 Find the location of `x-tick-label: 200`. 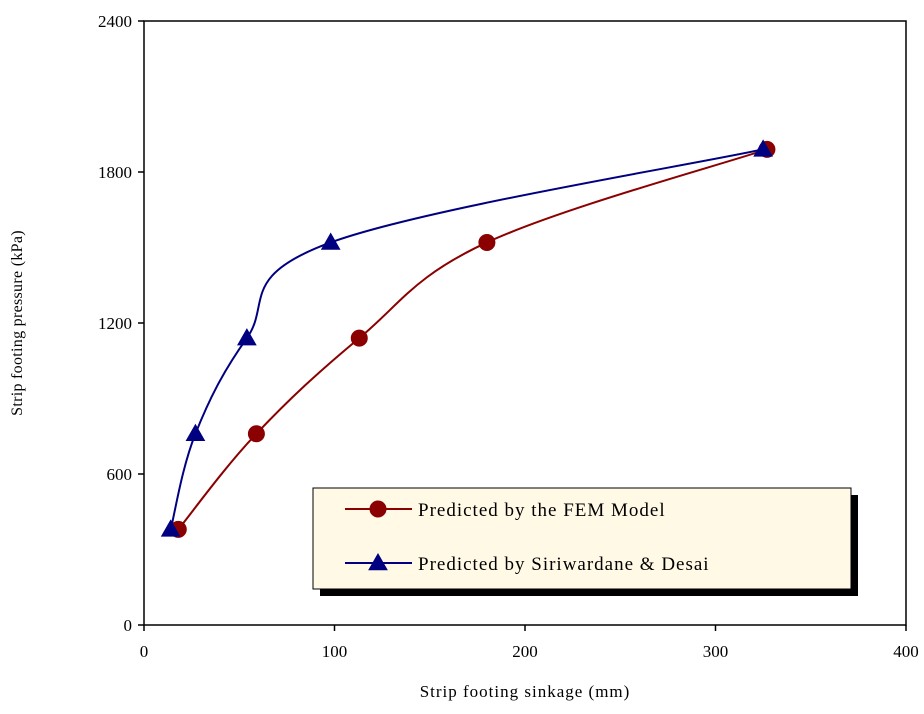

x-tick-label: 200 is located at coordinates (525, 651).